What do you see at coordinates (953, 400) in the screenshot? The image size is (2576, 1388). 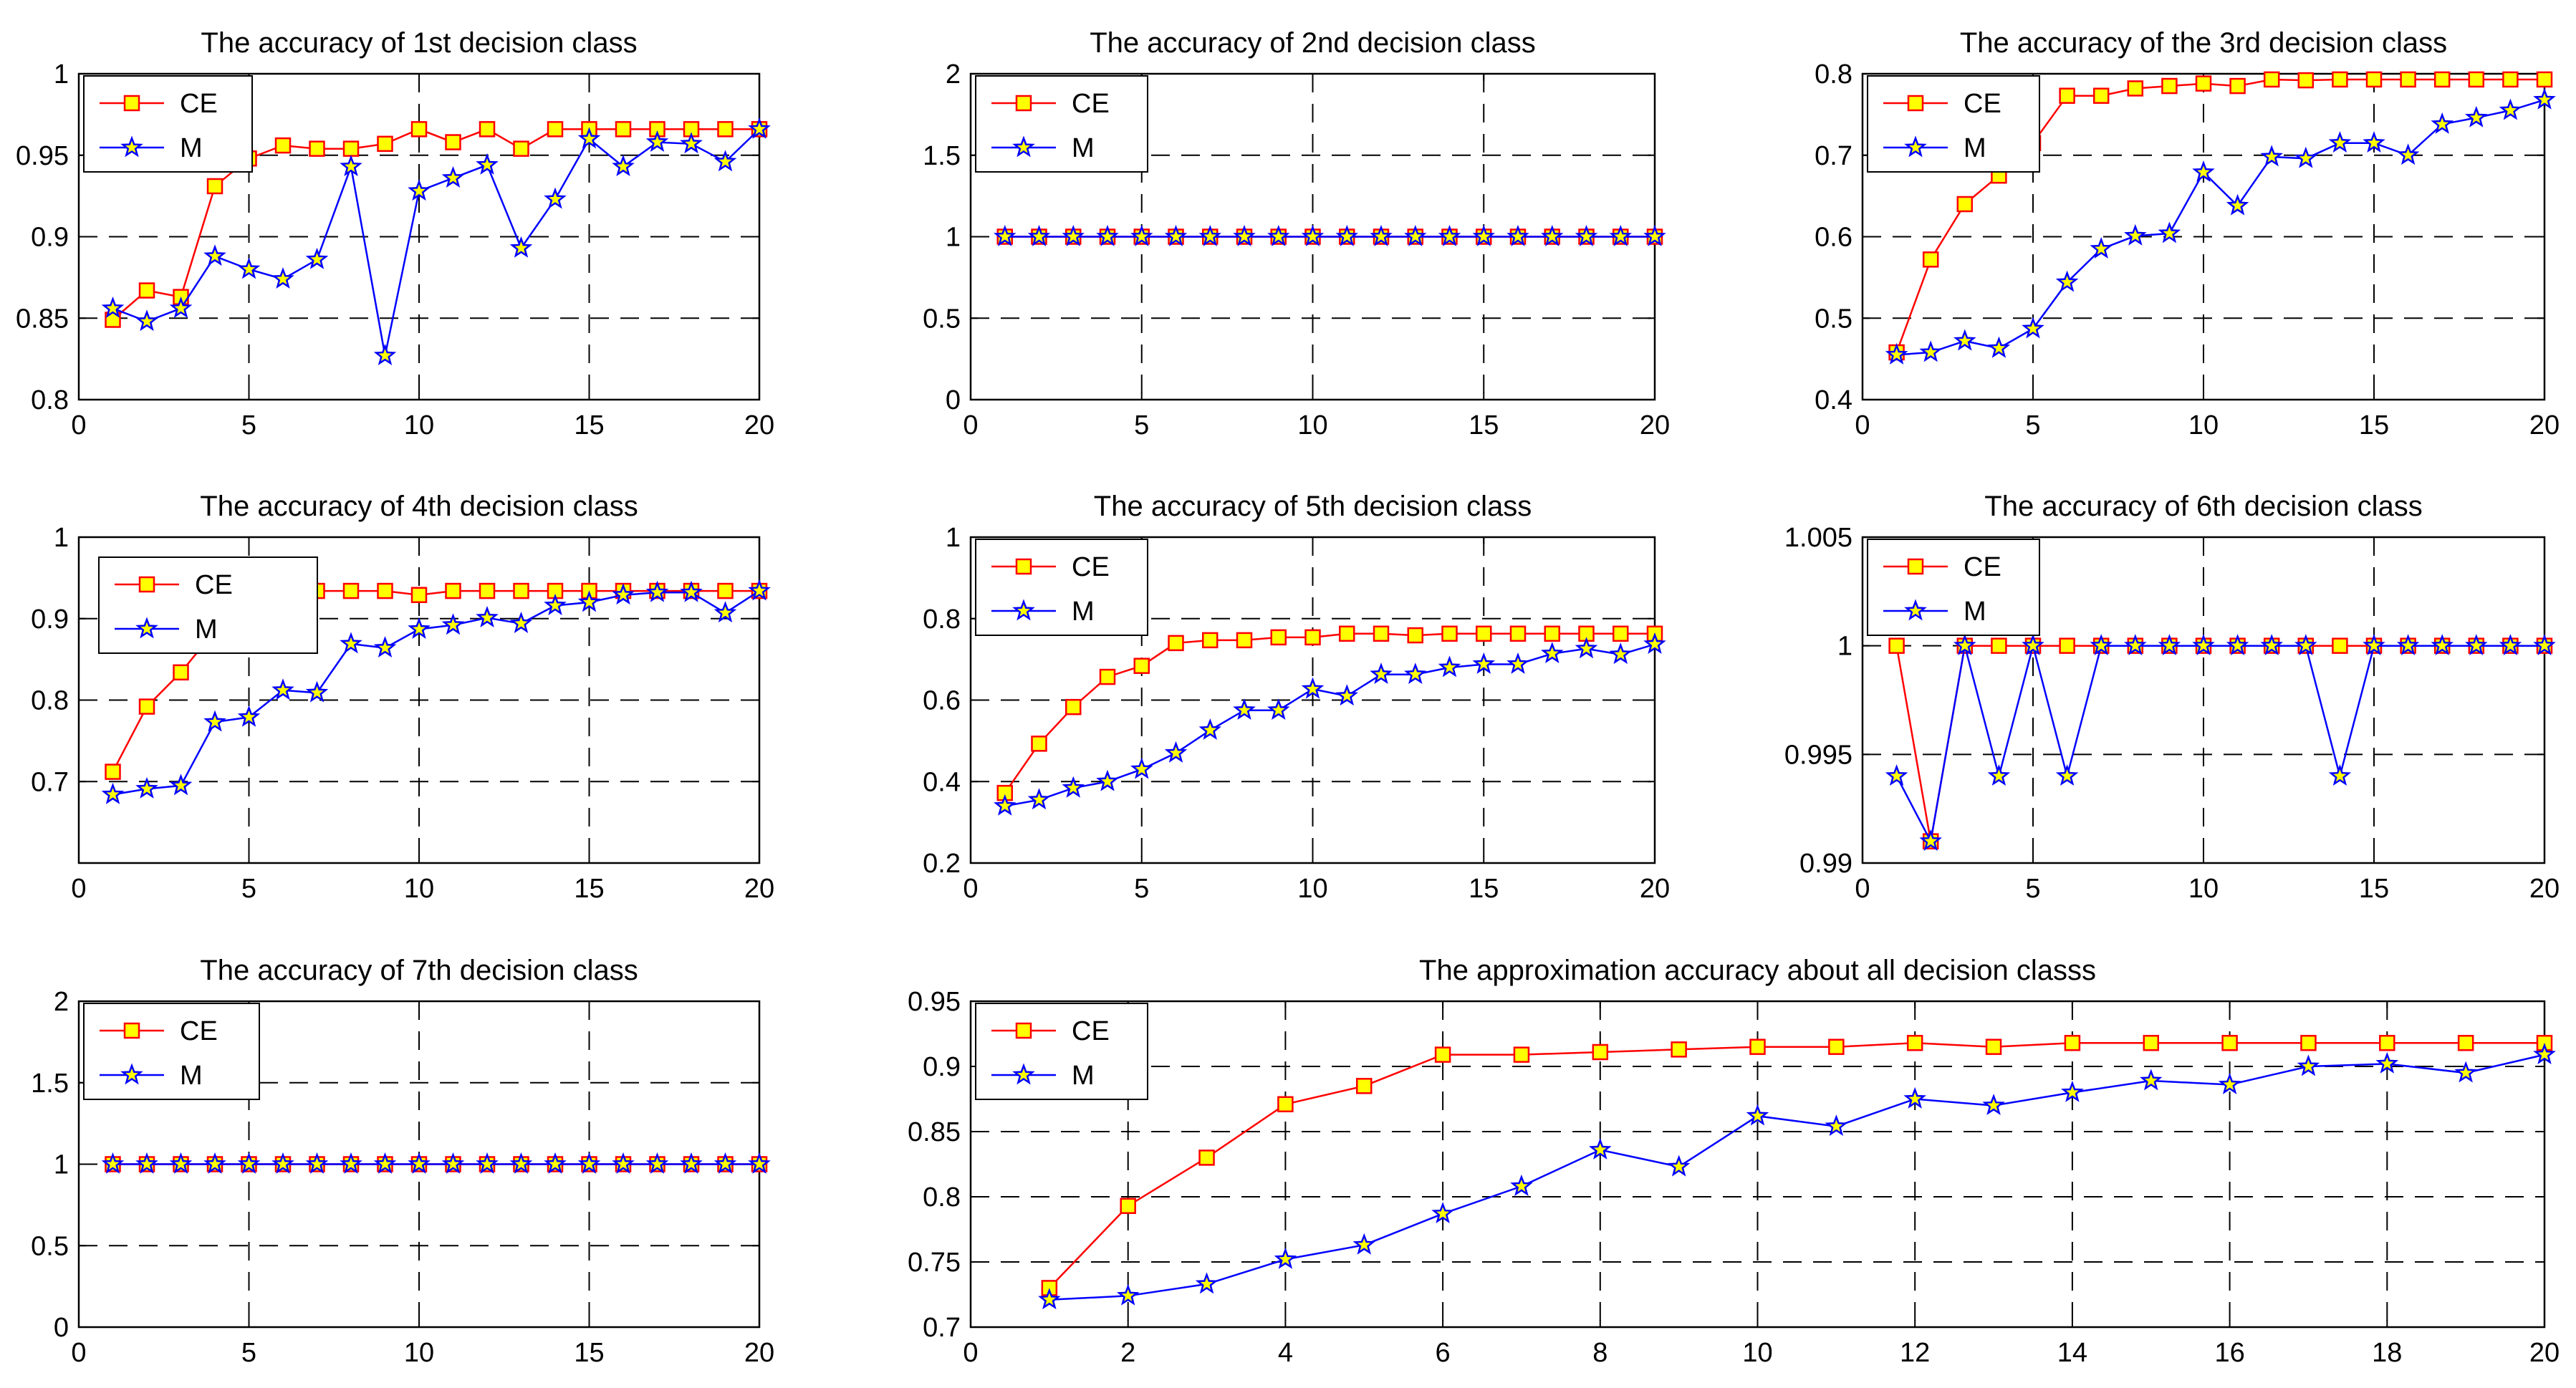 I see `y-tick-label: 0` at bounding box center [953, 400].